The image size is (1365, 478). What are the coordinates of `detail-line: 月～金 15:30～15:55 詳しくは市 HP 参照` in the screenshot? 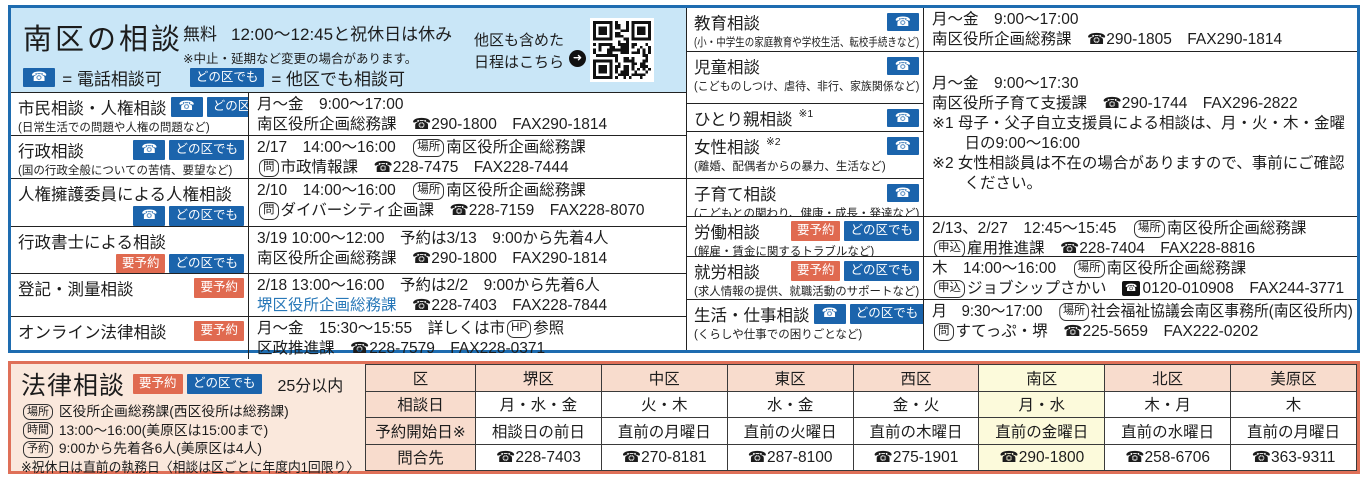 It's located at (469, 329).